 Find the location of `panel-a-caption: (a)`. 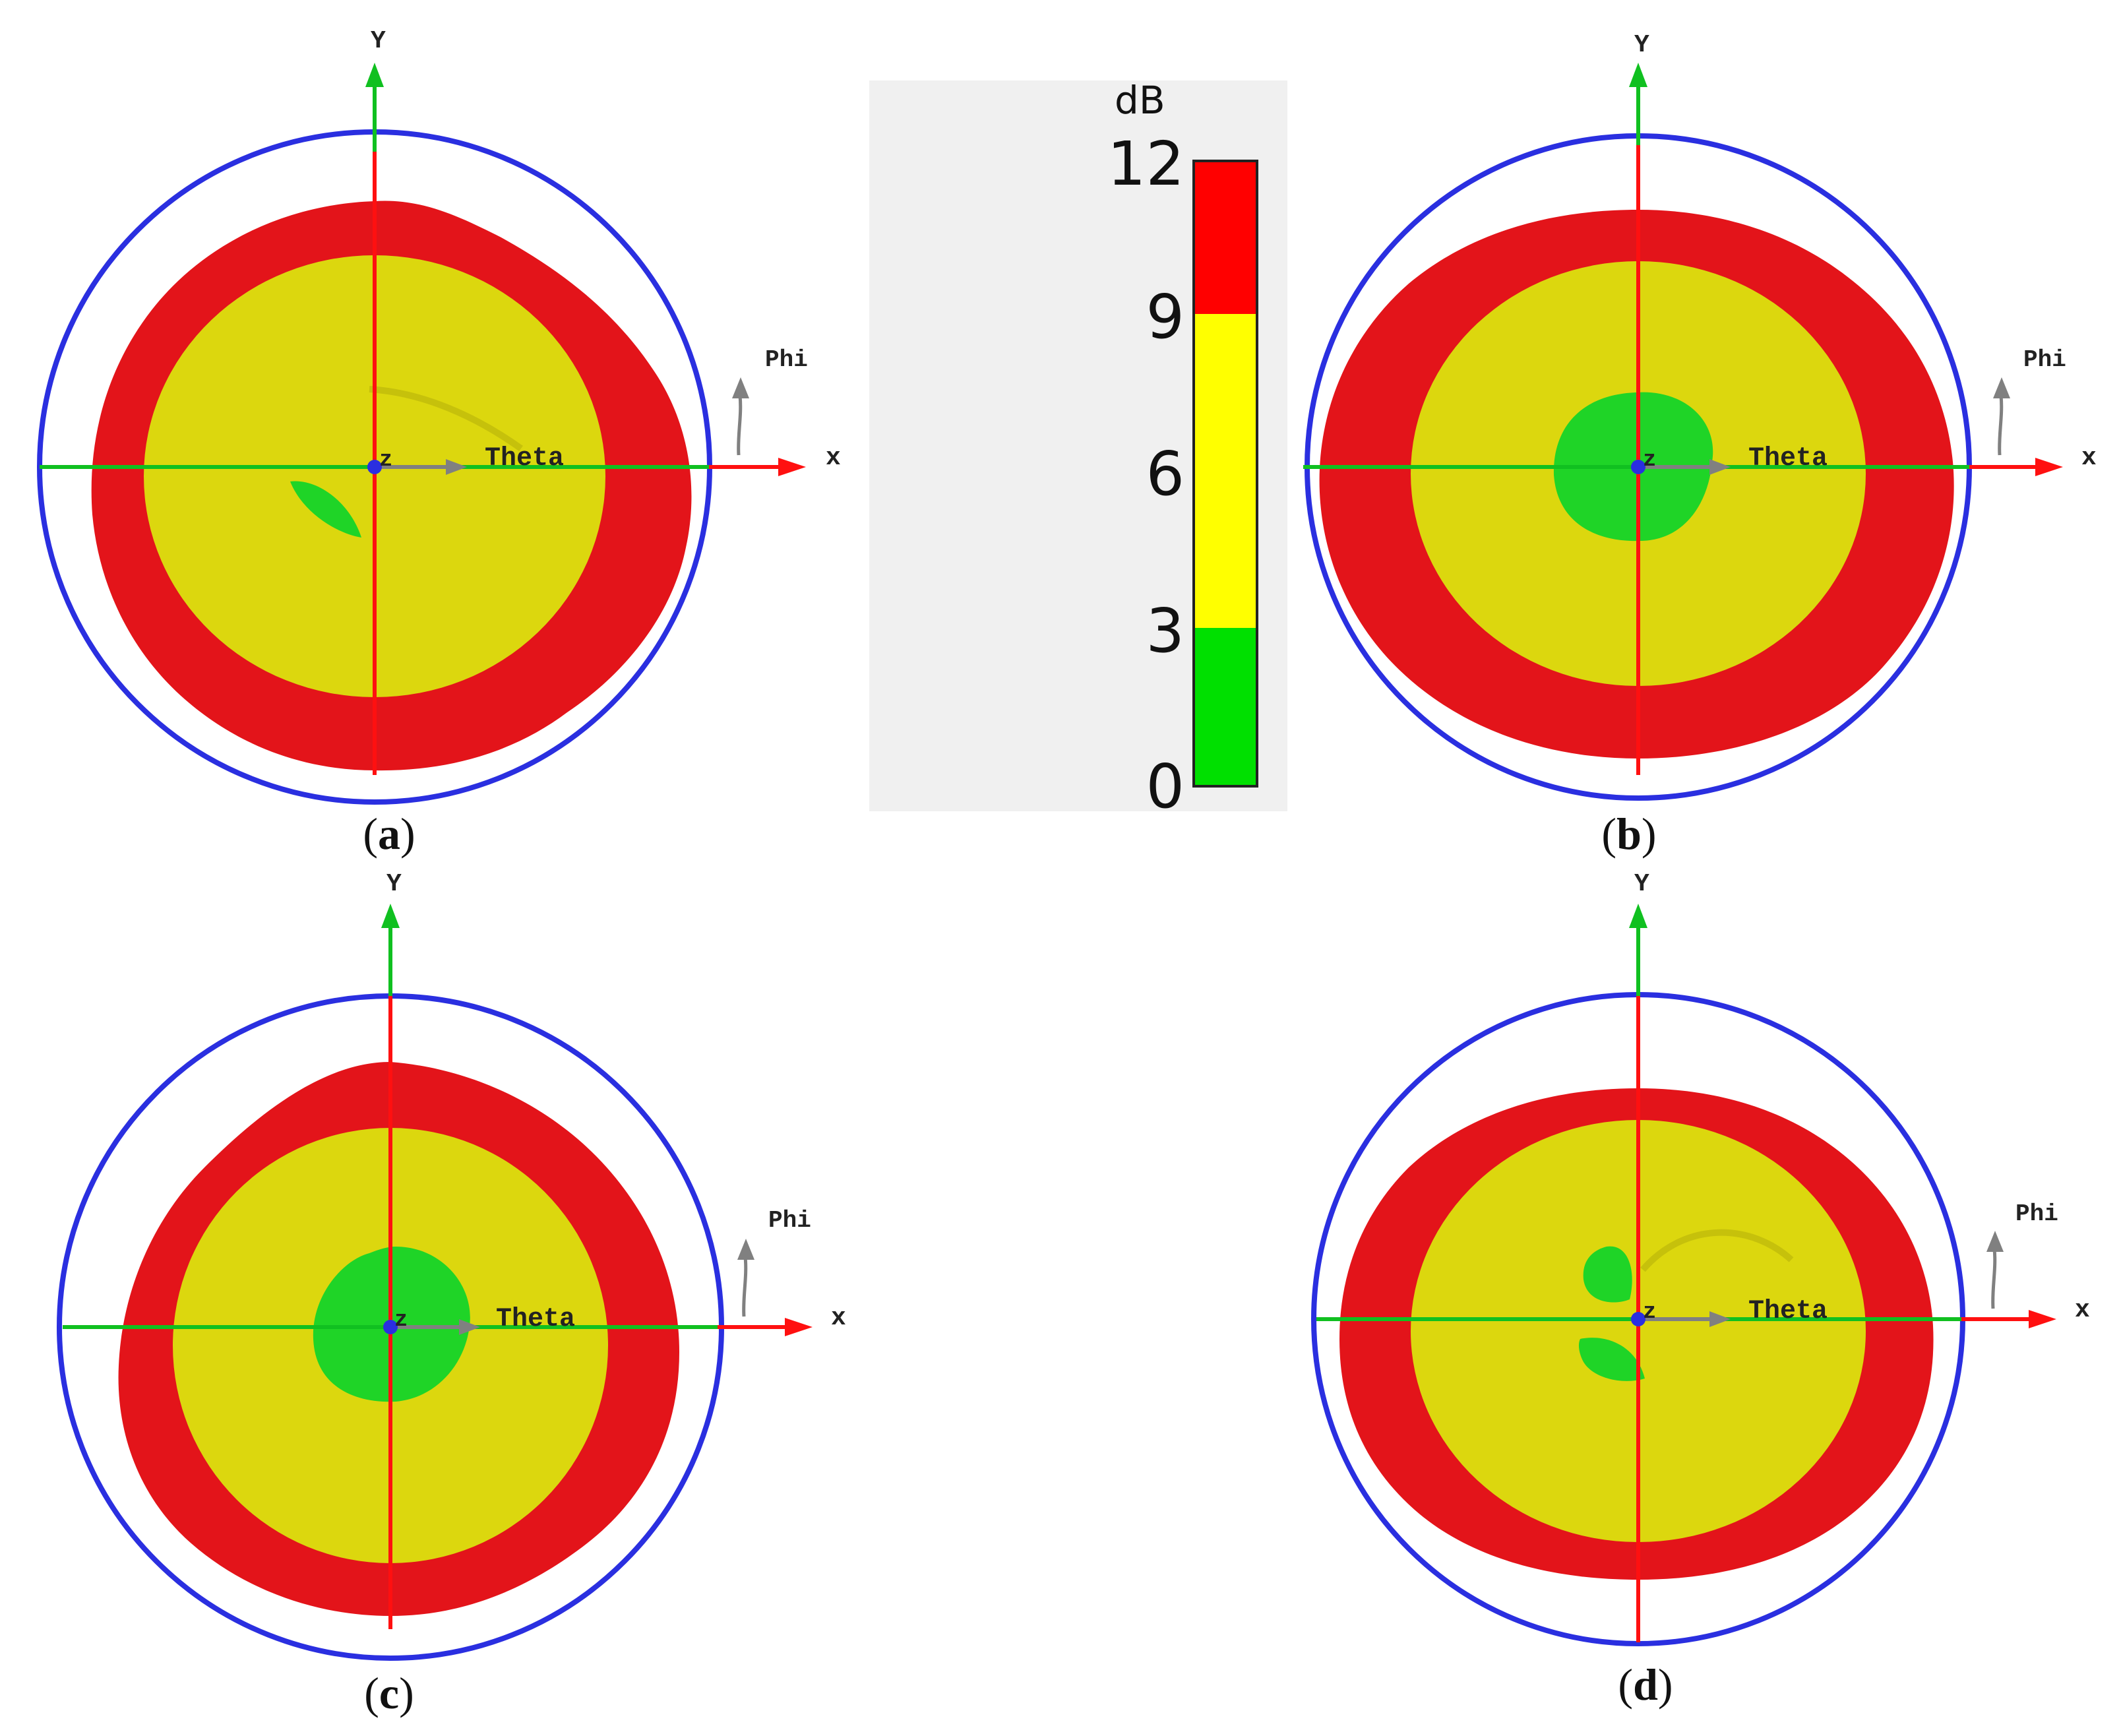

panel-a-caption: (a) is located at coordinates (389, 834).